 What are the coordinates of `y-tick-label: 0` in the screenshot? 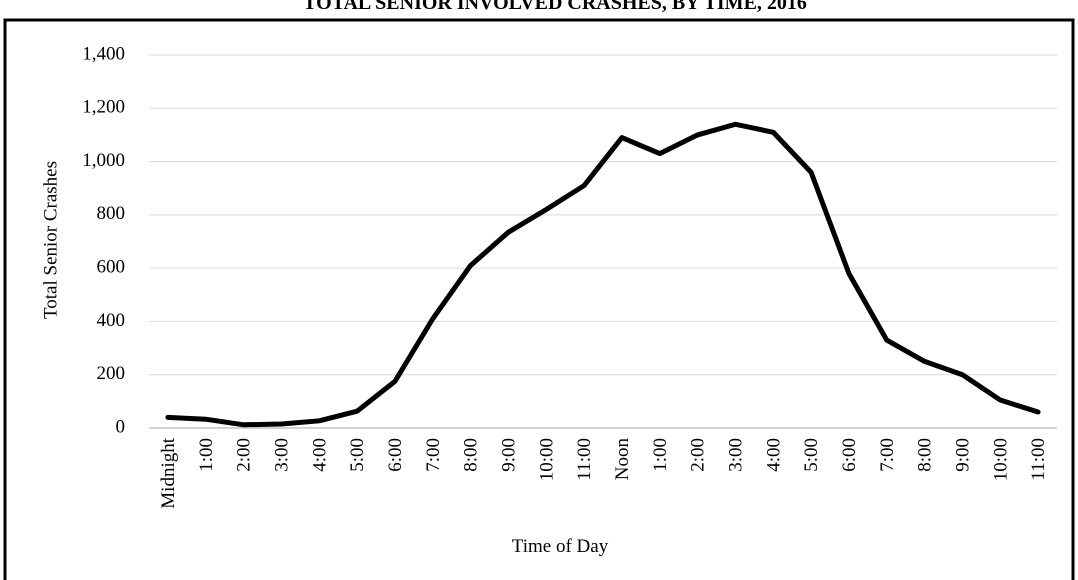 It's located at (121, 426).